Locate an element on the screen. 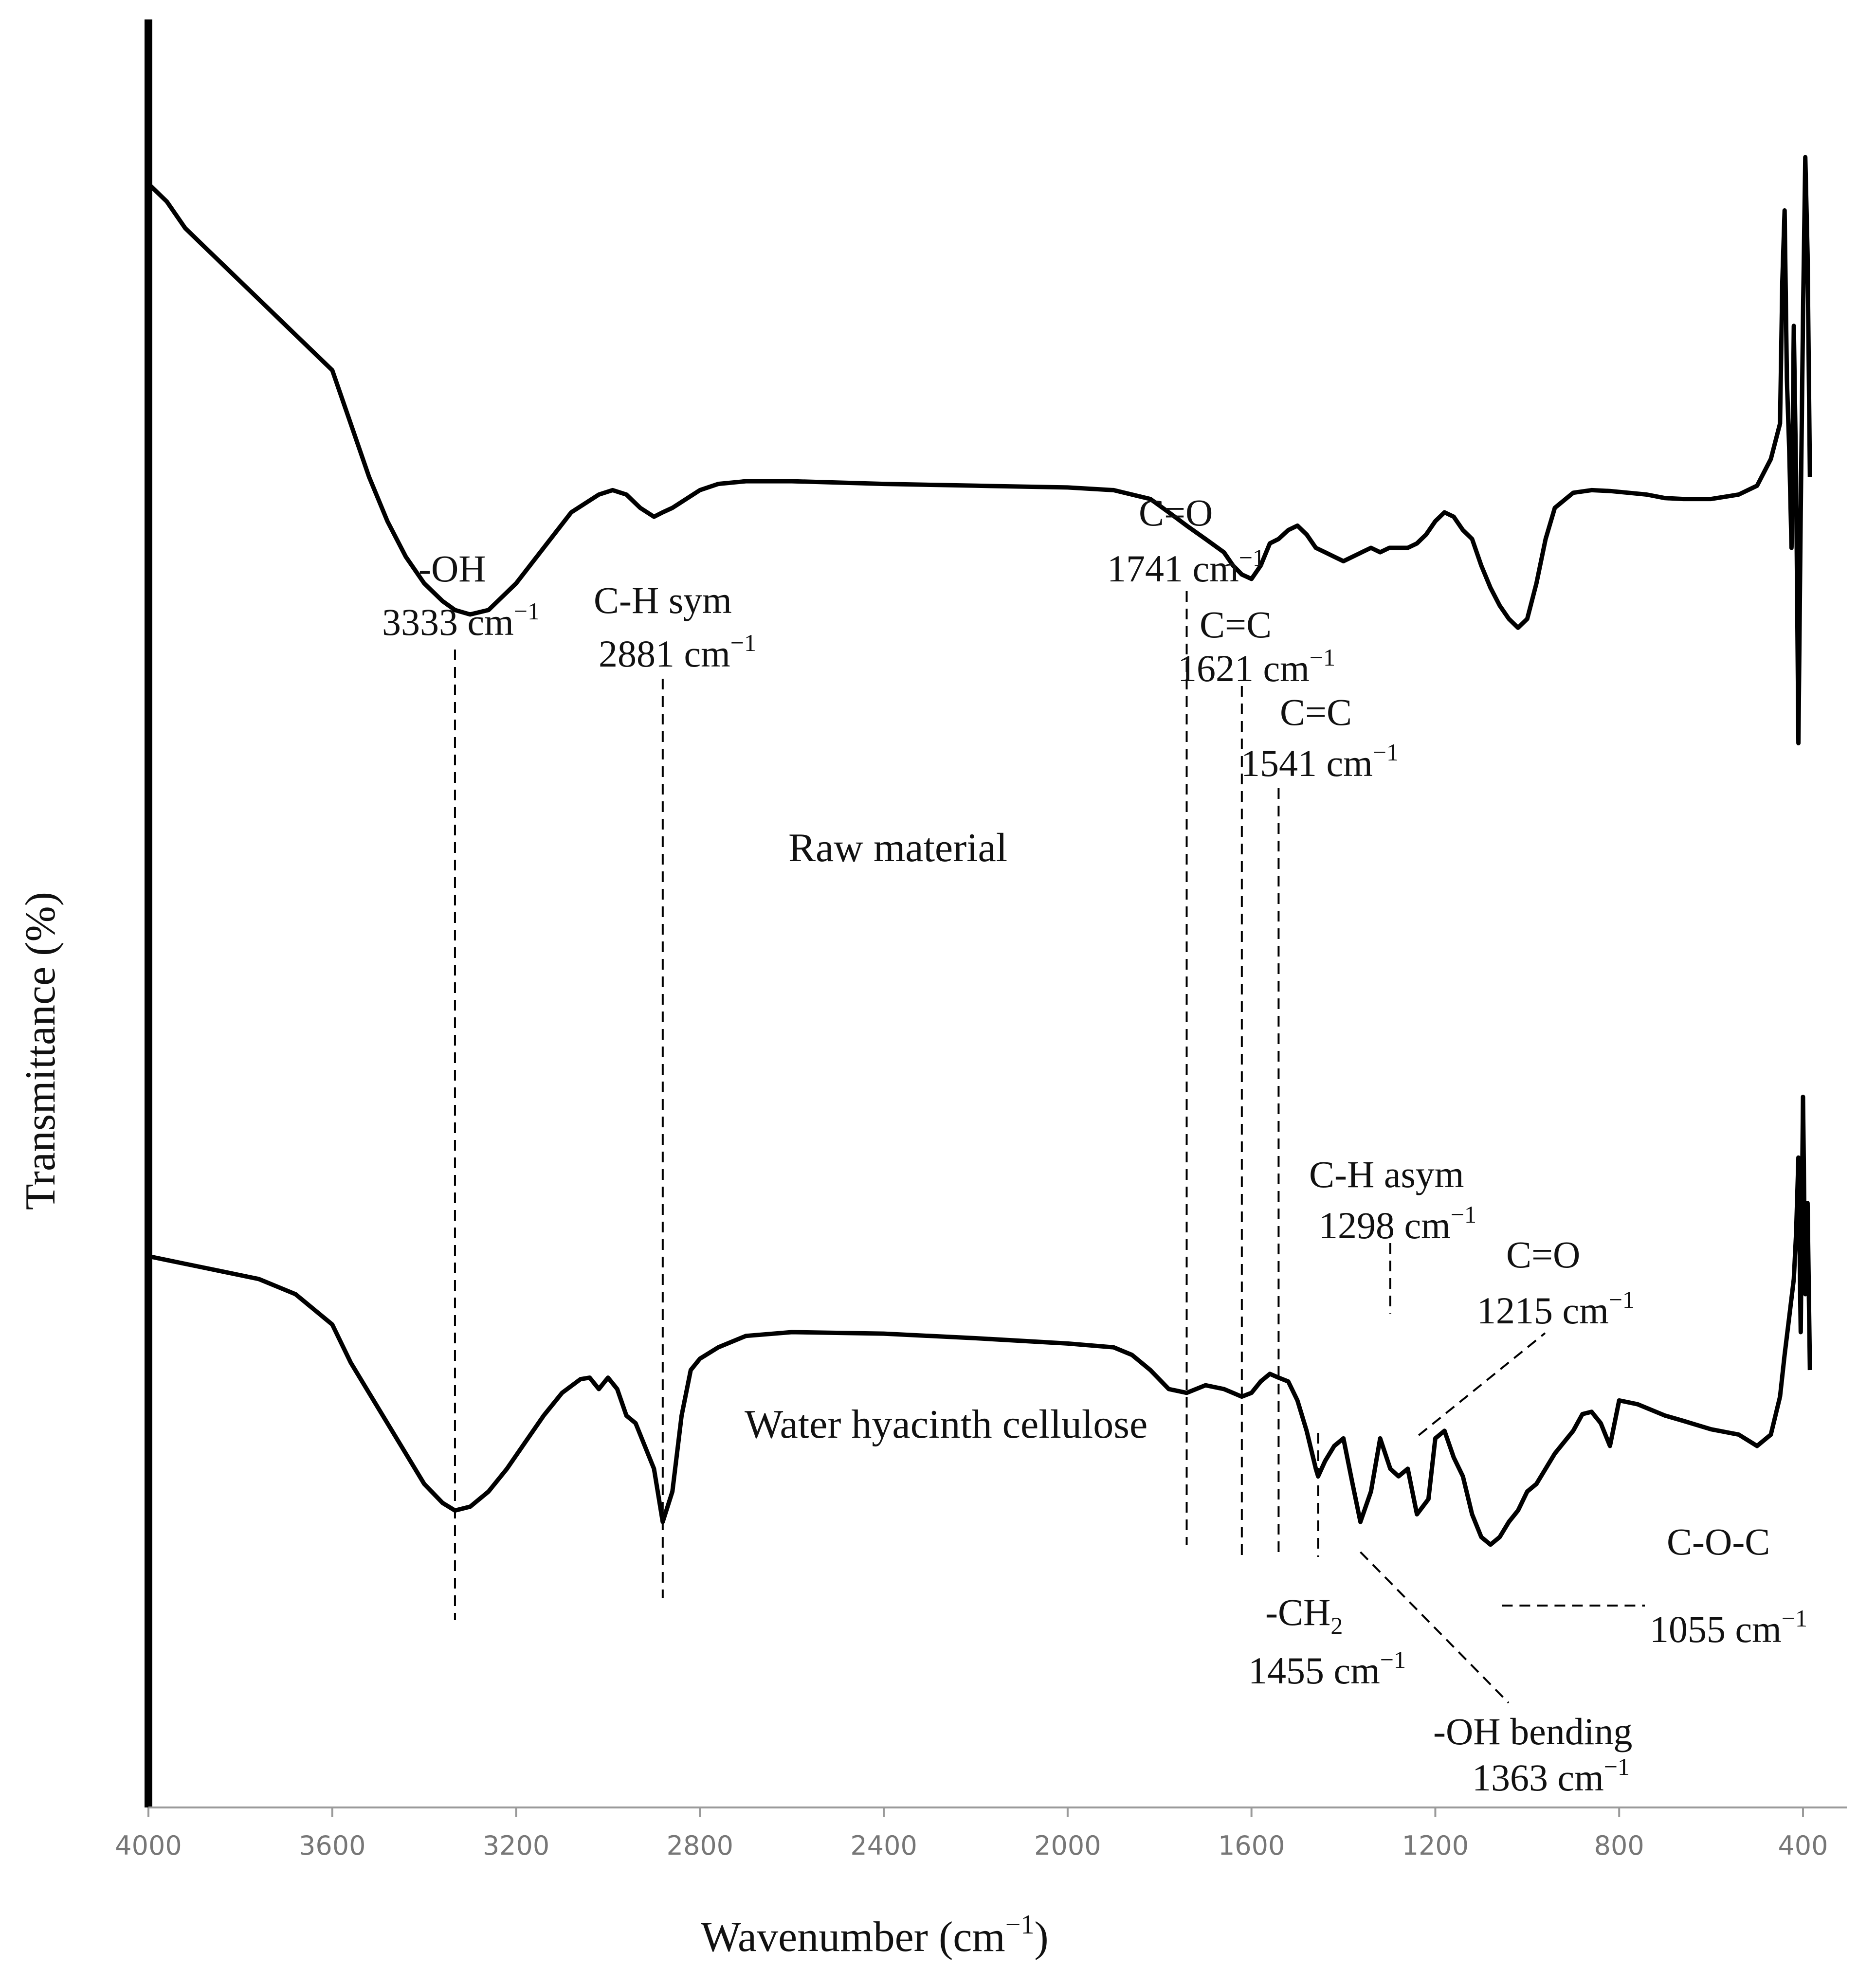 The image size is (1876, 1969). annotation-coc-label: C-O-C is located at coordinates (1718, 1541).